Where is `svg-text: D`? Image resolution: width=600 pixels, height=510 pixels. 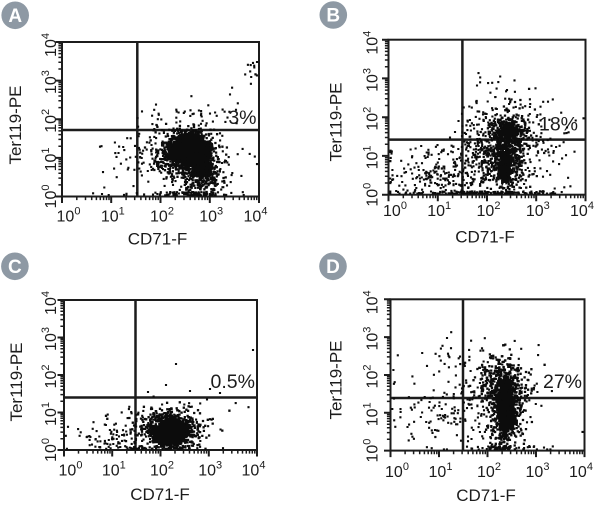 svg-text: D is located at coordinates (333, 267).